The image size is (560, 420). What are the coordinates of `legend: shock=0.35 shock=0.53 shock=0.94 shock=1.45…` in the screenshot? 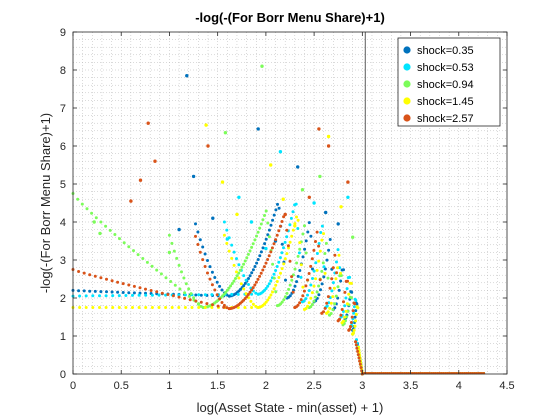 It's located at (449, 82).